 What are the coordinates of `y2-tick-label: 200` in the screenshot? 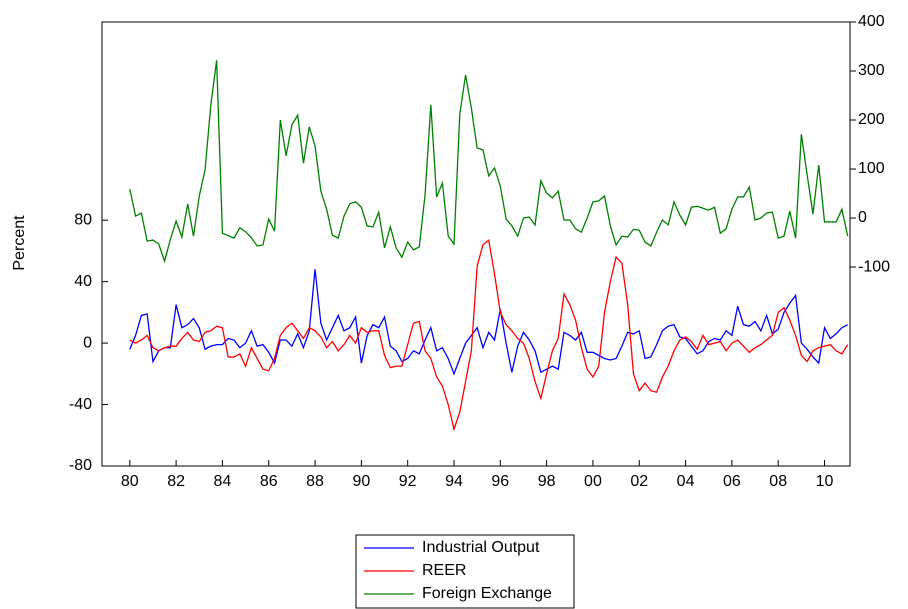 It's located at (871, 119).